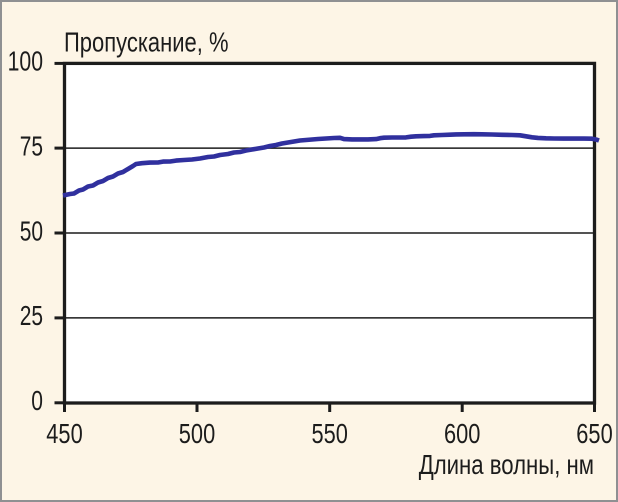 This screenshot has width=618, height=502. What do you see at coordinates (64, 433) in the screenshot?
I see `svg-text: 450` at bounding box center [64, 433].